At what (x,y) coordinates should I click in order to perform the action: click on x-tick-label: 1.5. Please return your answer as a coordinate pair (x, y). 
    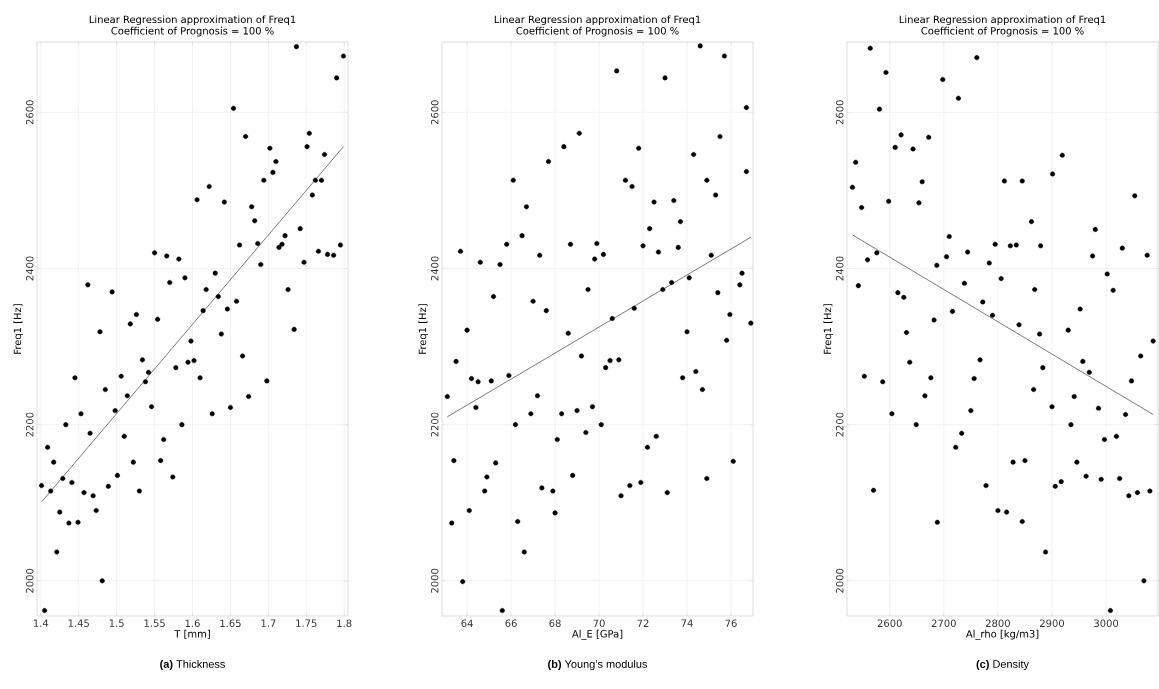
    Looking at the image, I should click on (116, 623).